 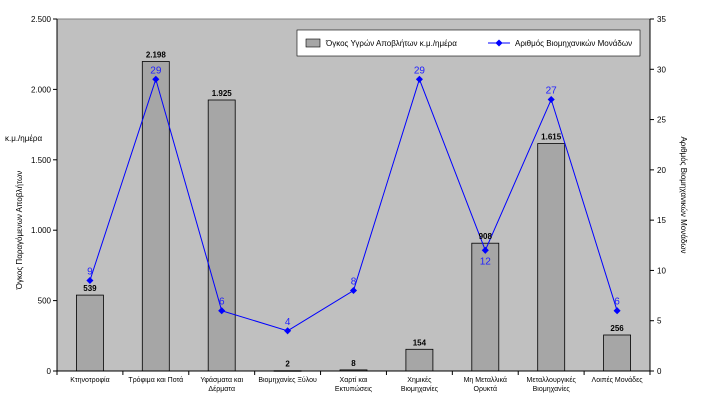 What do you see at coordinates (287, 380) in the screenshot?
I see `category-label-3: Βιομηχανίες Ξύλου` at bounding box center [287, 380].